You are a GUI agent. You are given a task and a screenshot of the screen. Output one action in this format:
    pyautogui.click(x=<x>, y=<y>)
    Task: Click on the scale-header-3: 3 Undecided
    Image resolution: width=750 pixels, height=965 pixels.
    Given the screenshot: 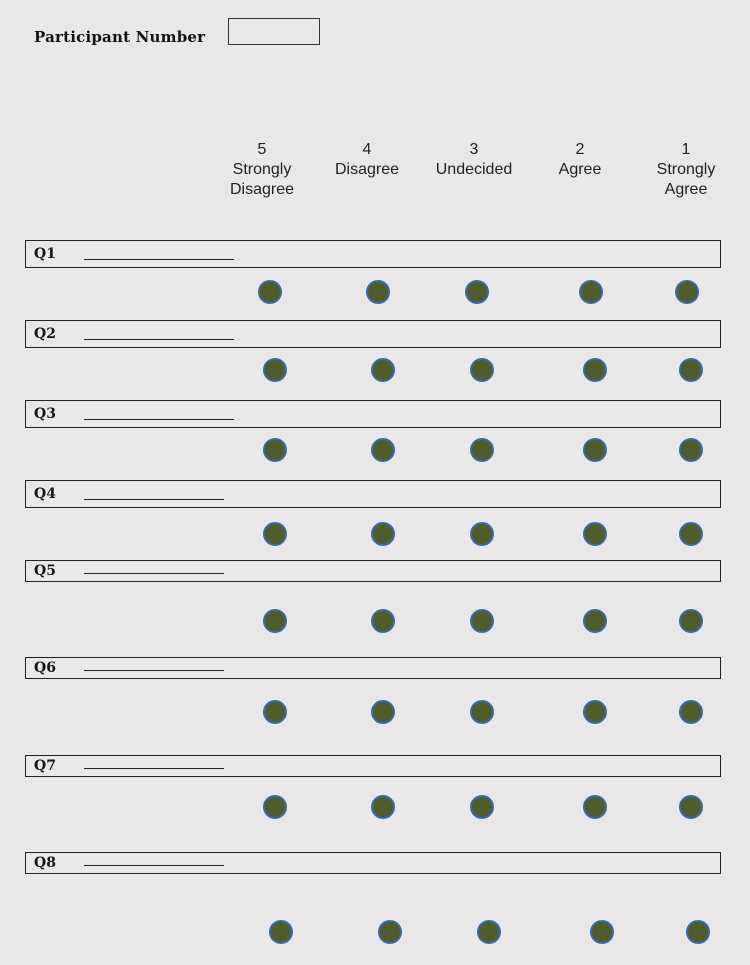 What is the action you would take?
    pyautogui.click(x=474, y=160)
    